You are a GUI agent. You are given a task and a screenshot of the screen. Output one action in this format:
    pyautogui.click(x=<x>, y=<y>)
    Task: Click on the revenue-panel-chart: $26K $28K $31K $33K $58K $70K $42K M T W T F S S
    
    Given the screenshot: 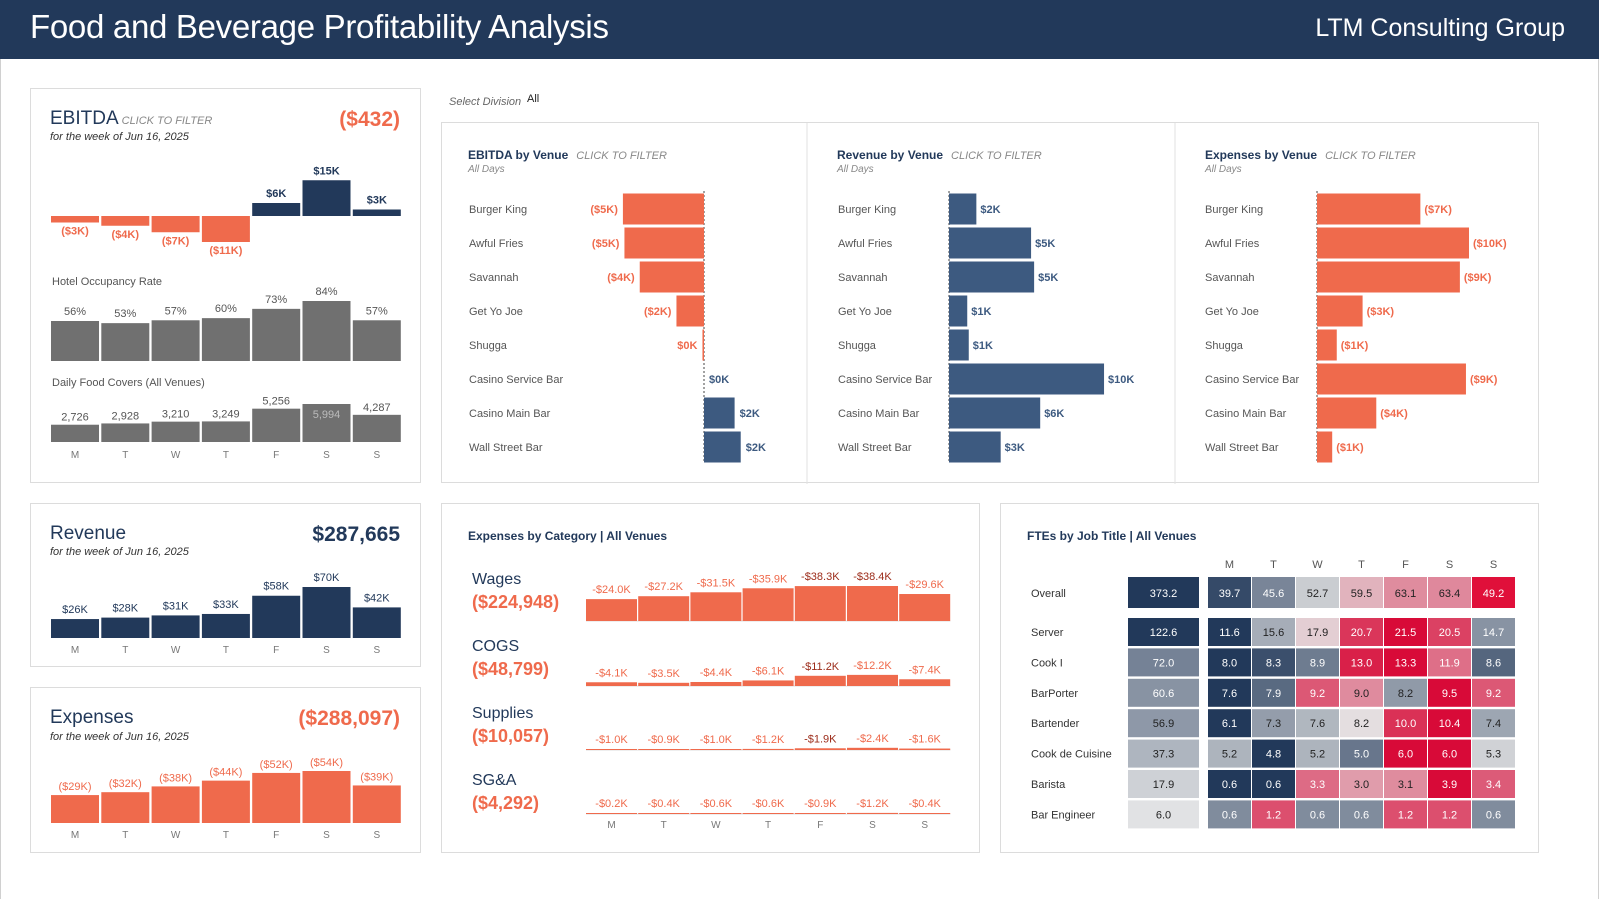 What is the action you would take?
    pyautogui.click(x=226, y=586)
    